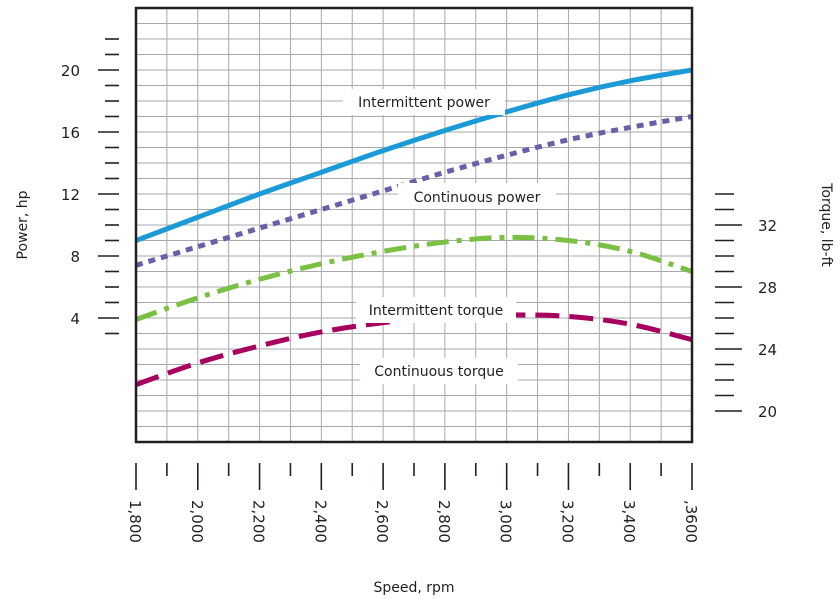 This screenshot has width=840, height=599. Describe the element at coordinates (70, 195) in the screenshot. I see `left-tick-label: 12` at that location.